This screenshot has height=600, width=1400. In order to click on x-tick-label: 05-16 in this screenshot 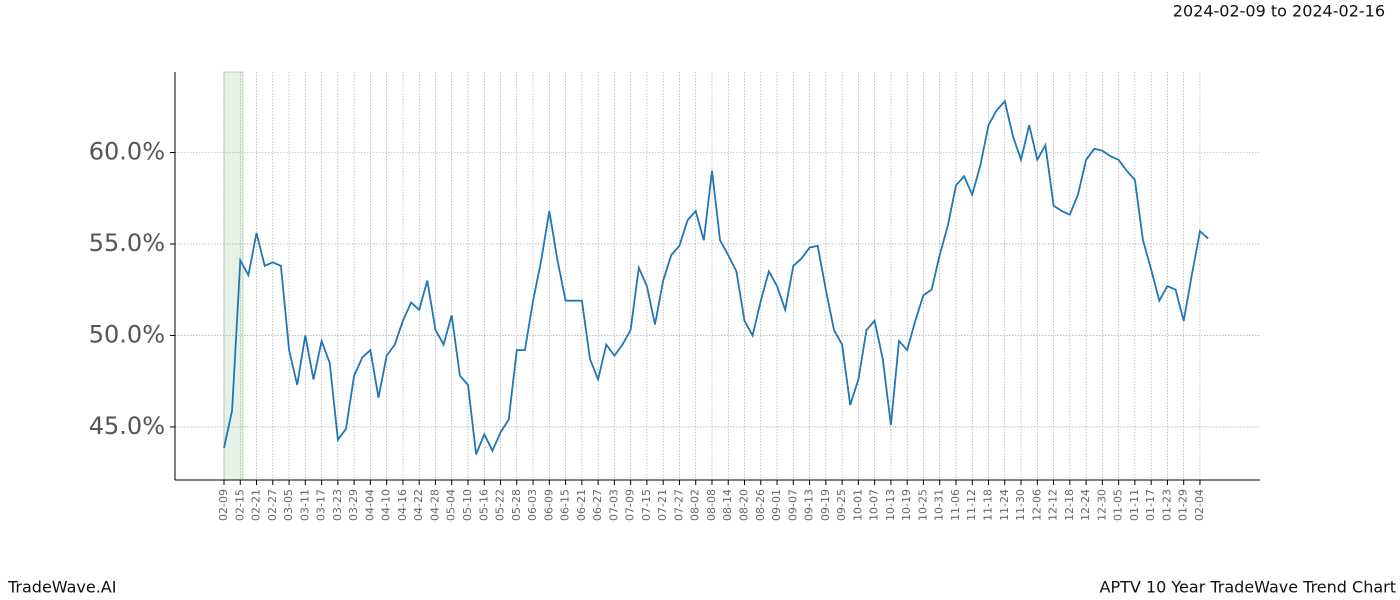, I will do `click(483, 505)`.